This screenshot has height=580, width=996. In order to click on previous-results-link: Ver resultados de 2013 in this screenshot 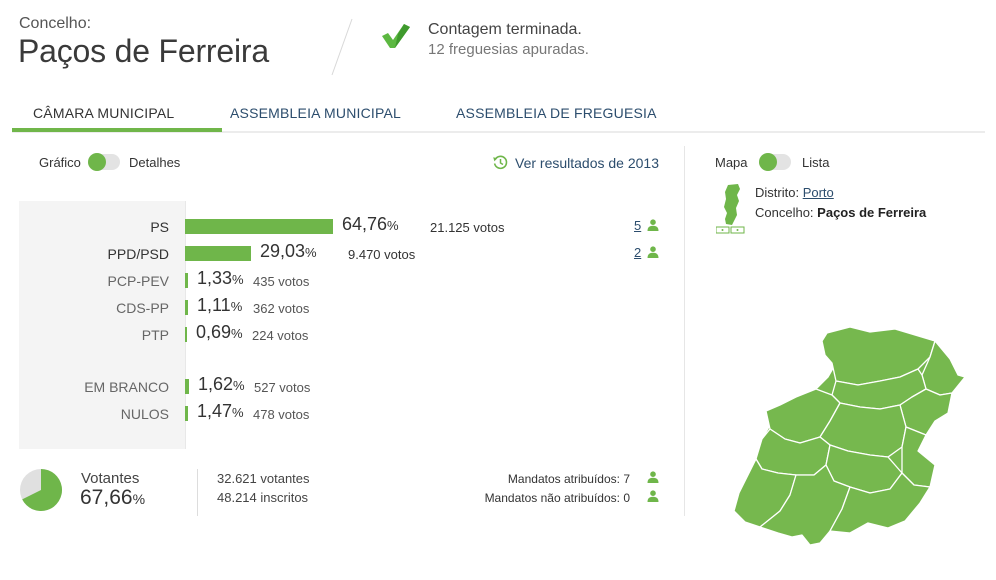, I will do `click(575, 162)`.